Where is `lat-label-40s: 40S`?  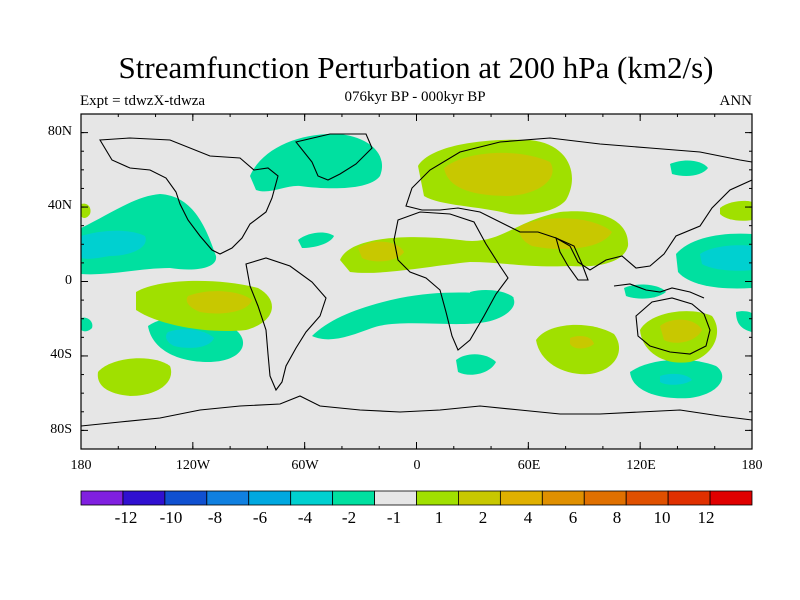 lat-label-40s: 40S is located at coordinates (61, 354).